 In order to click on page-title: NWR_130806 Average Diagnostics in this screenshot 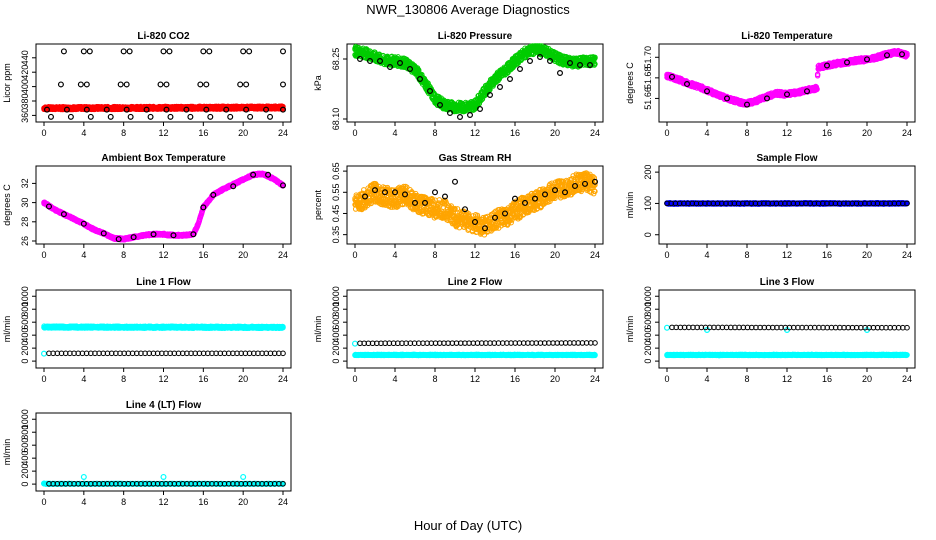, I will do `click(468, 9)`.